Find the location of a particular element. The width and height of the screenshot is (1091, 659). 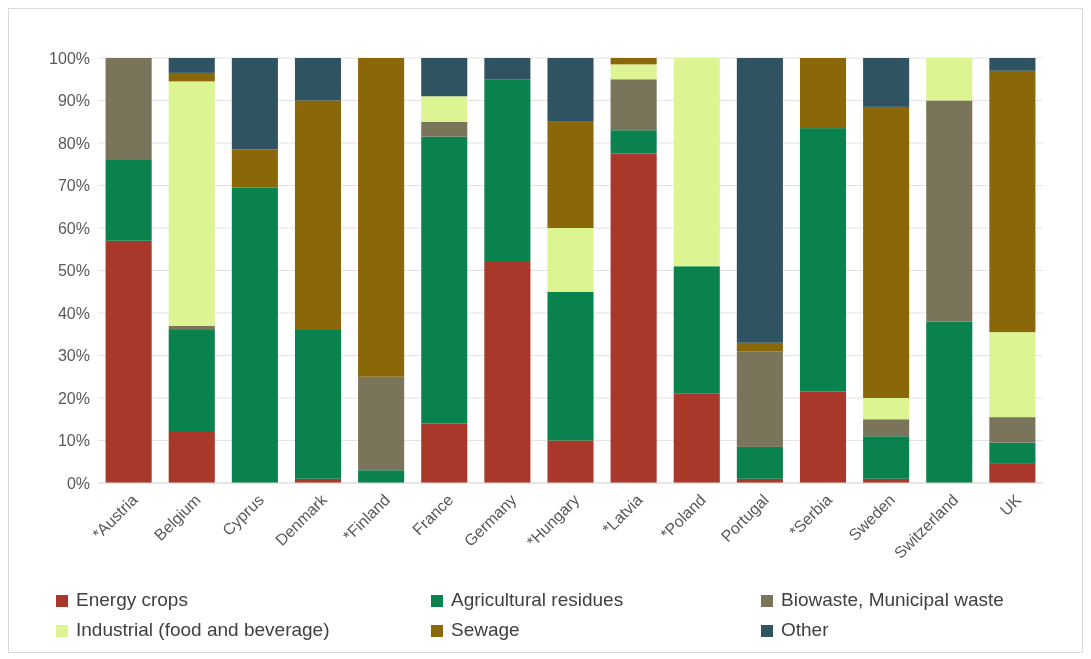

x-tick-label: UK is located at coordinates (1010, 504).